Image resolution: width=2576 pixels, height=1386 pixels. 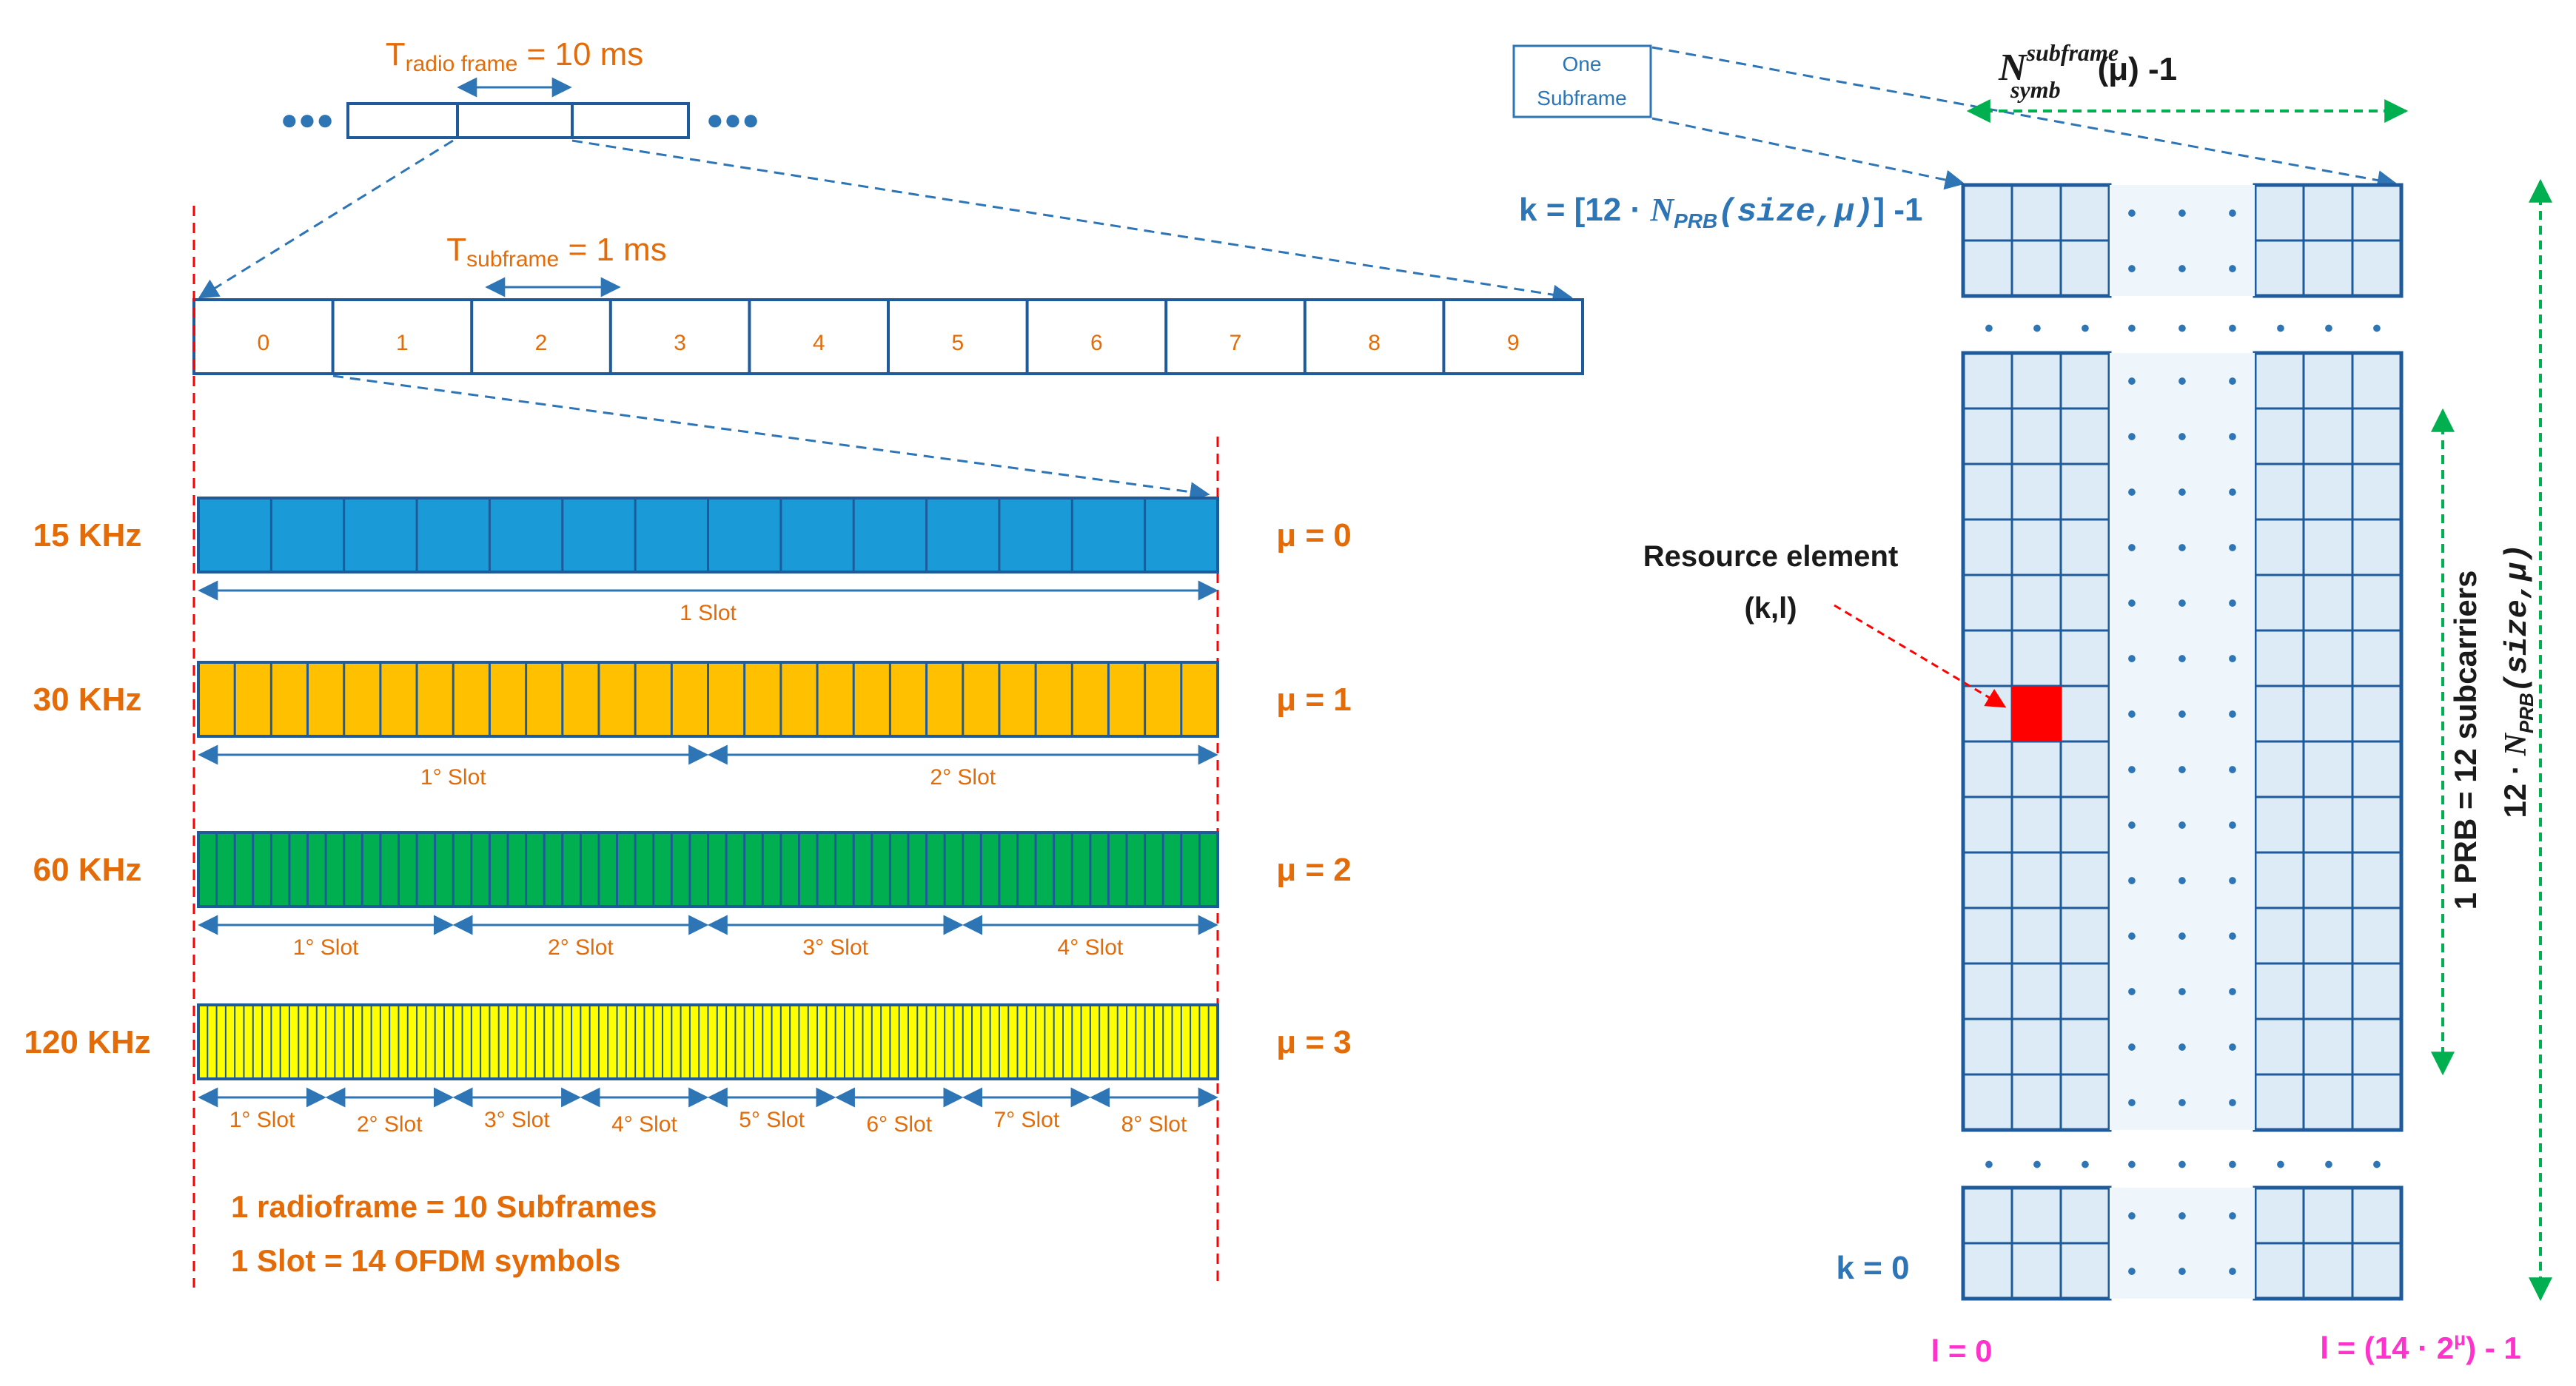 I want to click on radio-frame-duration-label: Tradio frame = 10 ms, so click(x=515, y=56).